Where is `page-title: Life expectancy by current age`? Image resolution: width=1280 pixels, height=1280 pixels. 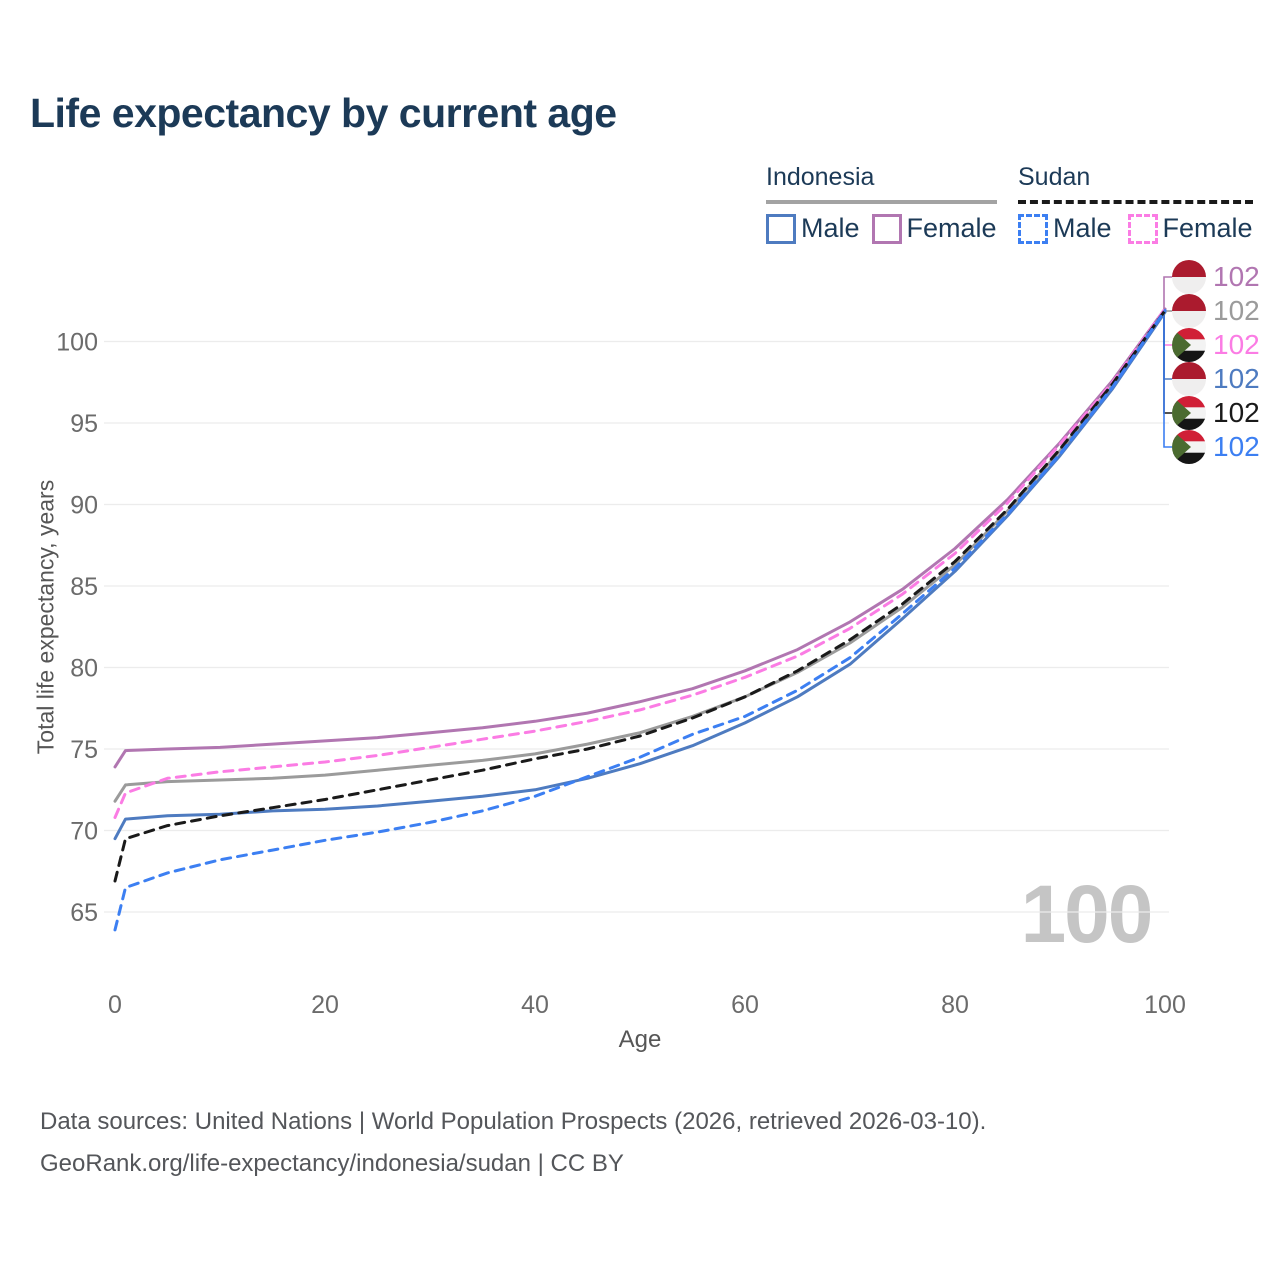
page-title: Life expectancy by current age is located at coordinates (323, 113).